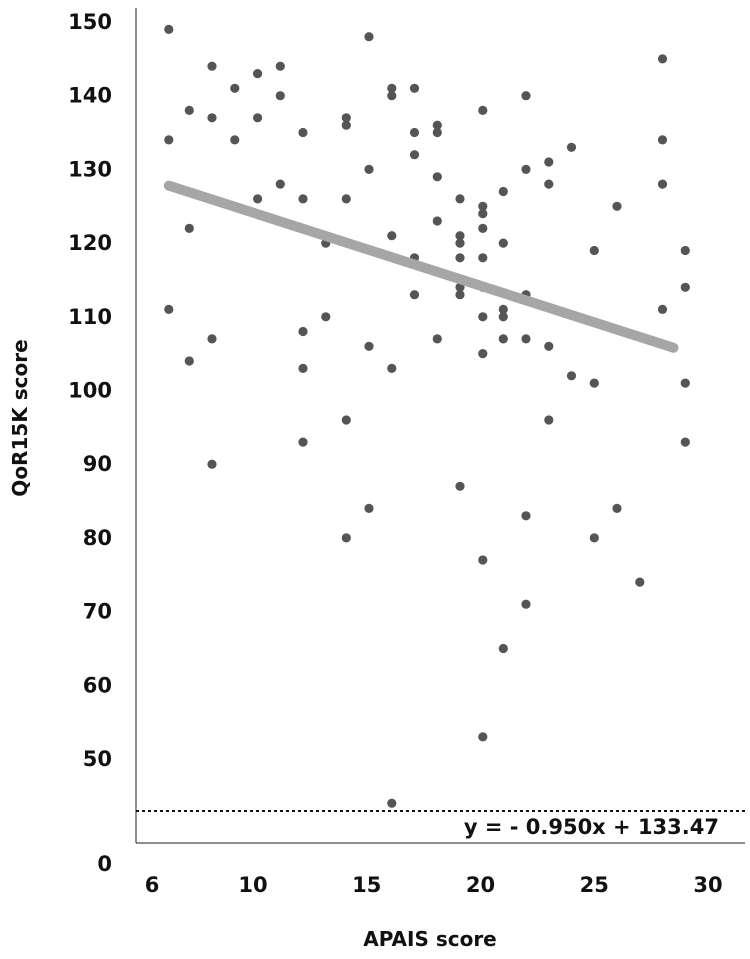 This screenshot has height=959, width=750. Describe the element at coordinates (707, 885) in the screenshot. I see `x-tick-label: 30` at that location.